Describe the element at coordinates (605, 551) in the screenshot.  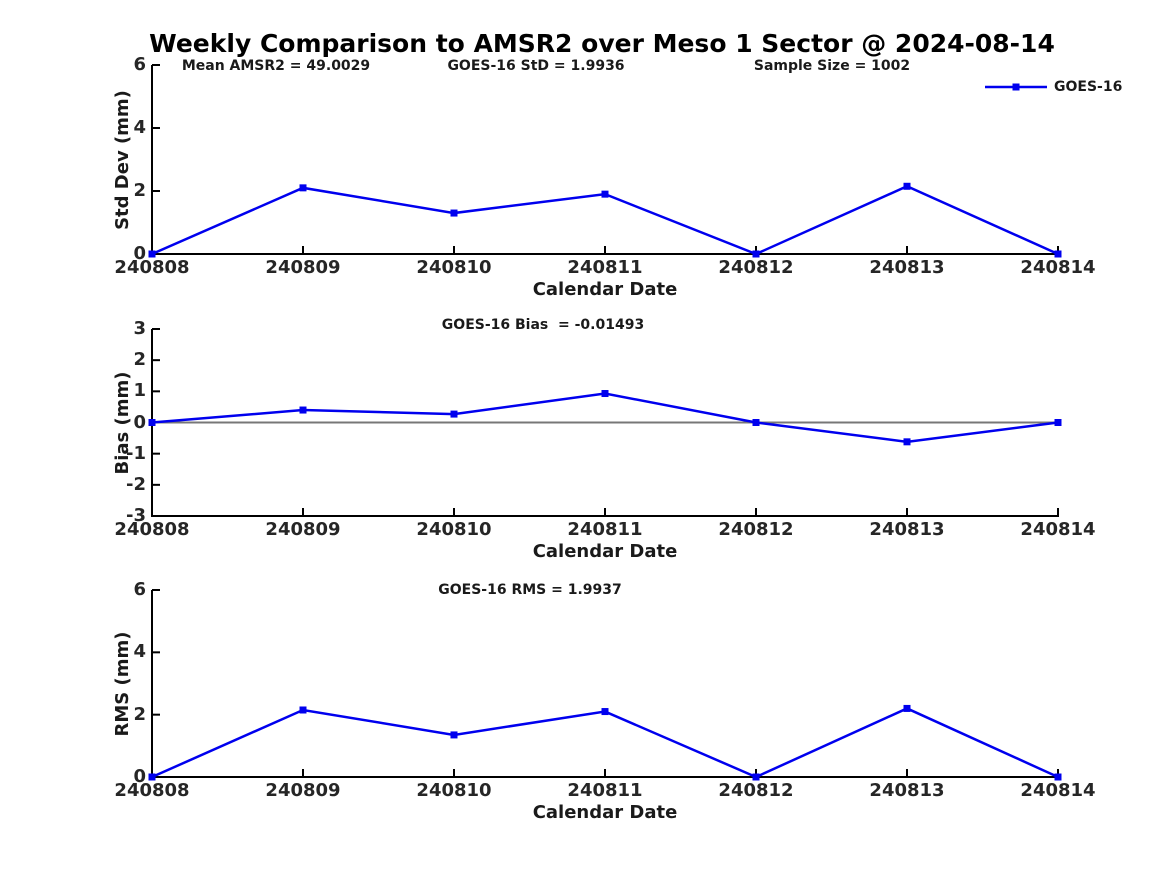
I see `bias-x-axis-label: Calendar Date` at that location.